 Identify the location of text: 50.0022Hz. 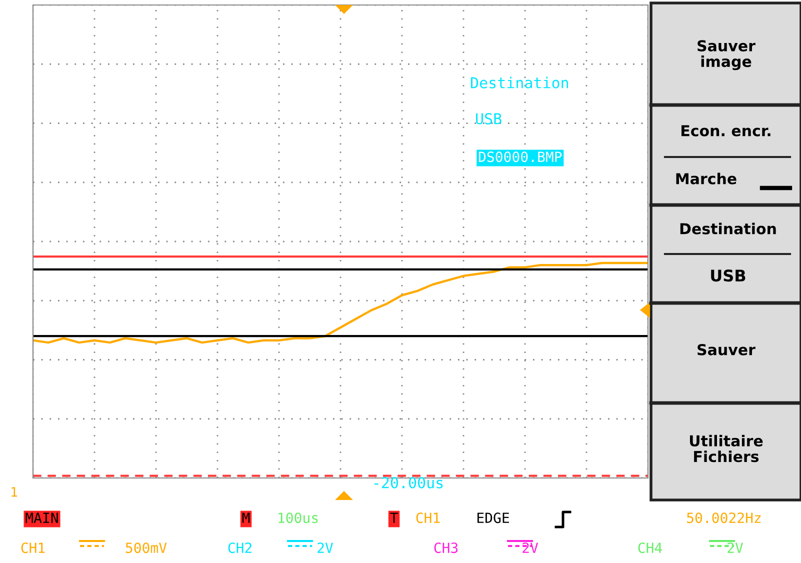
(724, 518).